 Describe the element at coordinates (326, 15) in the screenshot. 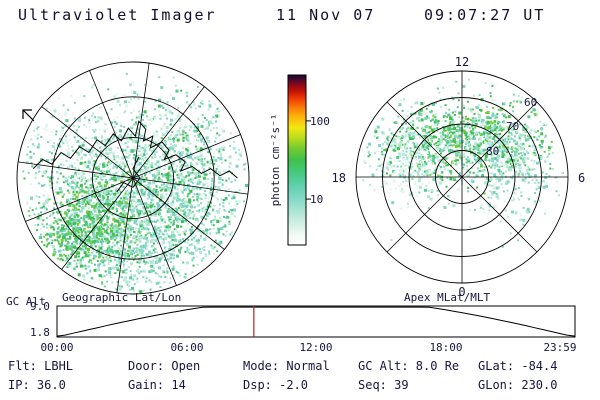

I see `header-date: 11 Nov 07` at that location.